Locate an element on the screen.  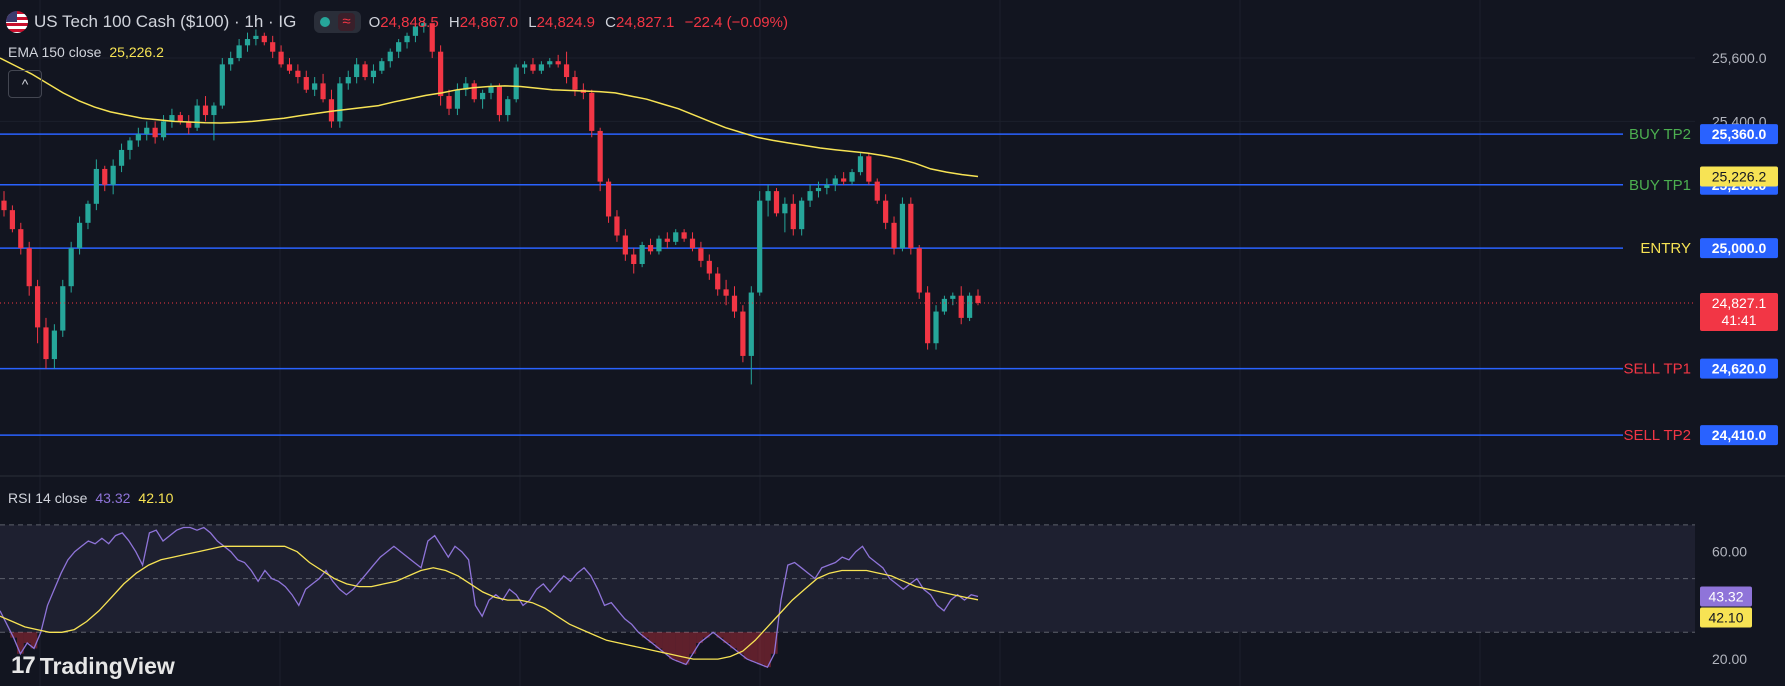
rsi-label: RSI 14 close is located at coordinates (48, 498).